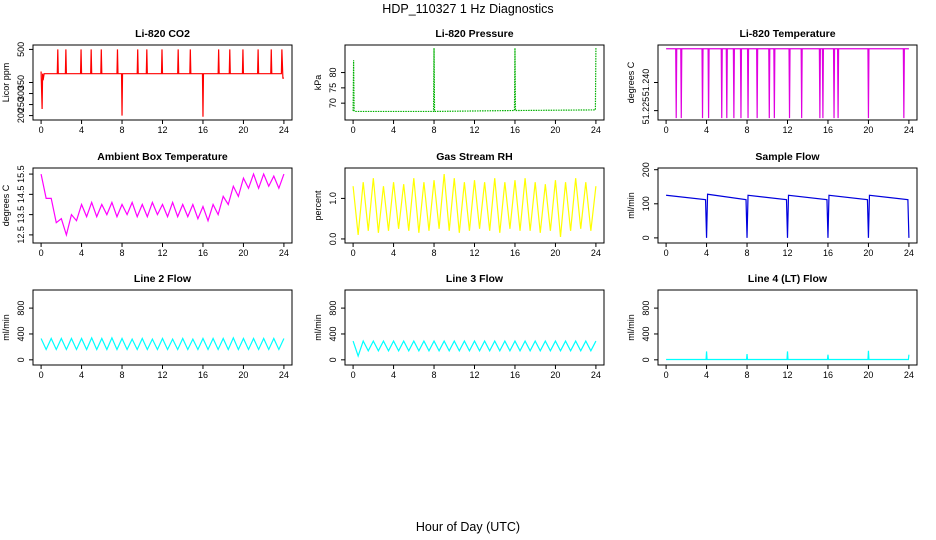 This screenshot has width=936, height=540. Describe the element at coordinates (21, 215) in the screenshot. I see `y-tick-label: 13.5` at that location.